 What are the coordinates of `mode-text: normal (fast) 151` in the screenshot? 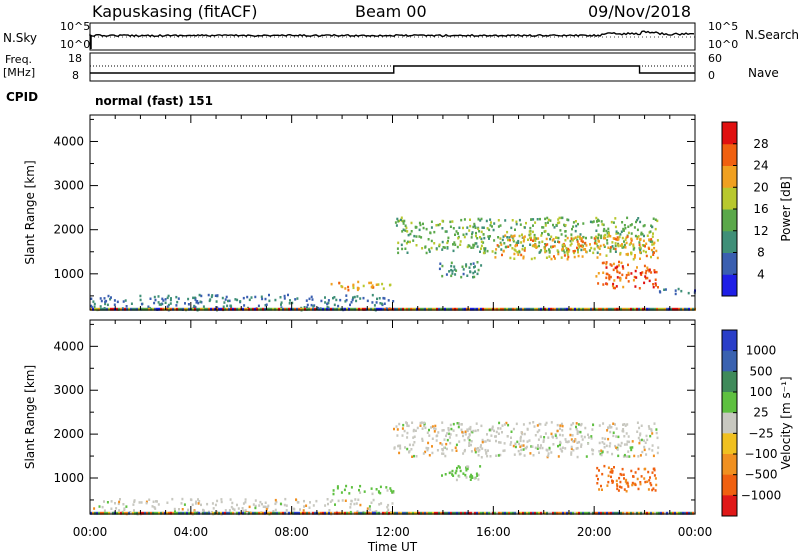 It's located at (154, 101).